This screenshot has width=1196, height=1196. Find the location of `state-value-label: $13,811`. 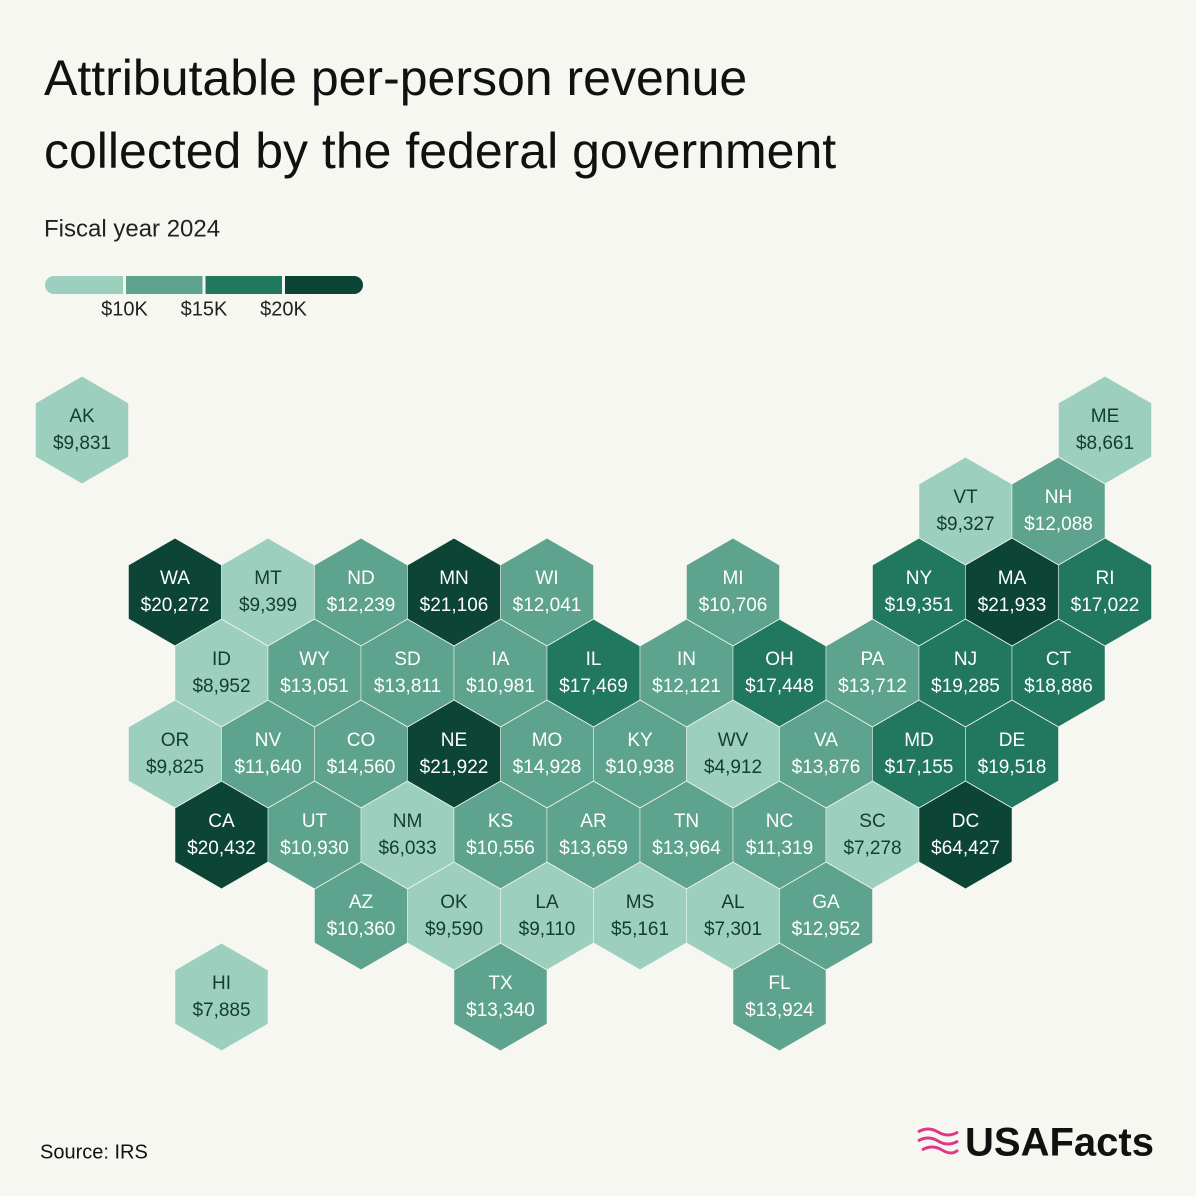

state-value-label: $13,811 is located at coordinates (407, 686).